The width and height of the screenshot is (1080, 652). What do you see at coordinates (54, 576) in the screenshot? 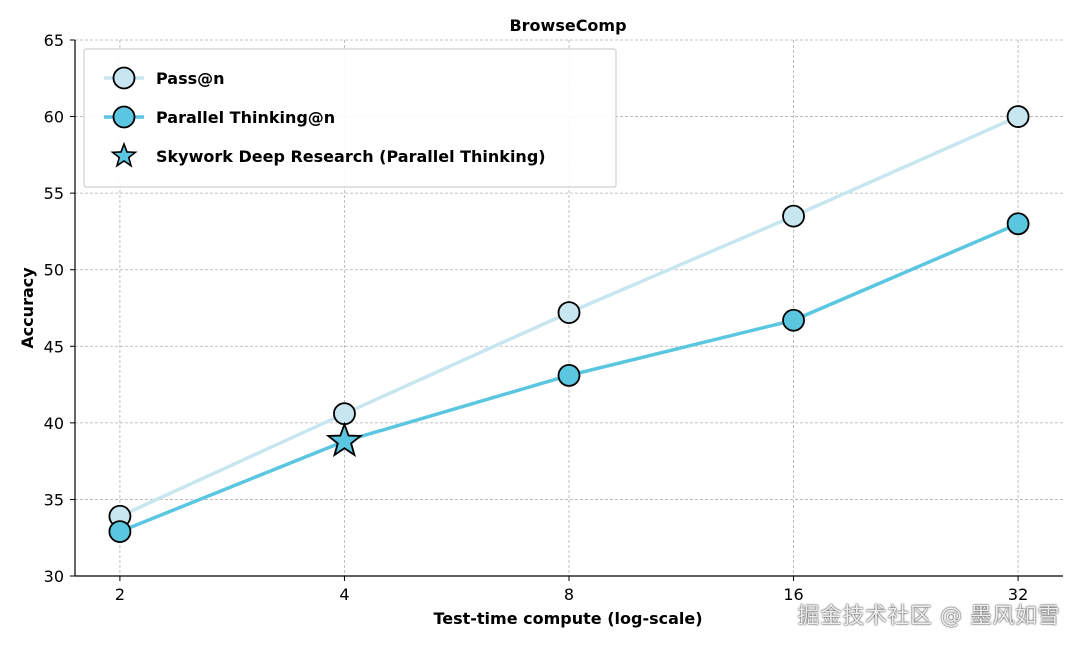
I see `y-tick-label: 30` at bounding box center [54, 576].